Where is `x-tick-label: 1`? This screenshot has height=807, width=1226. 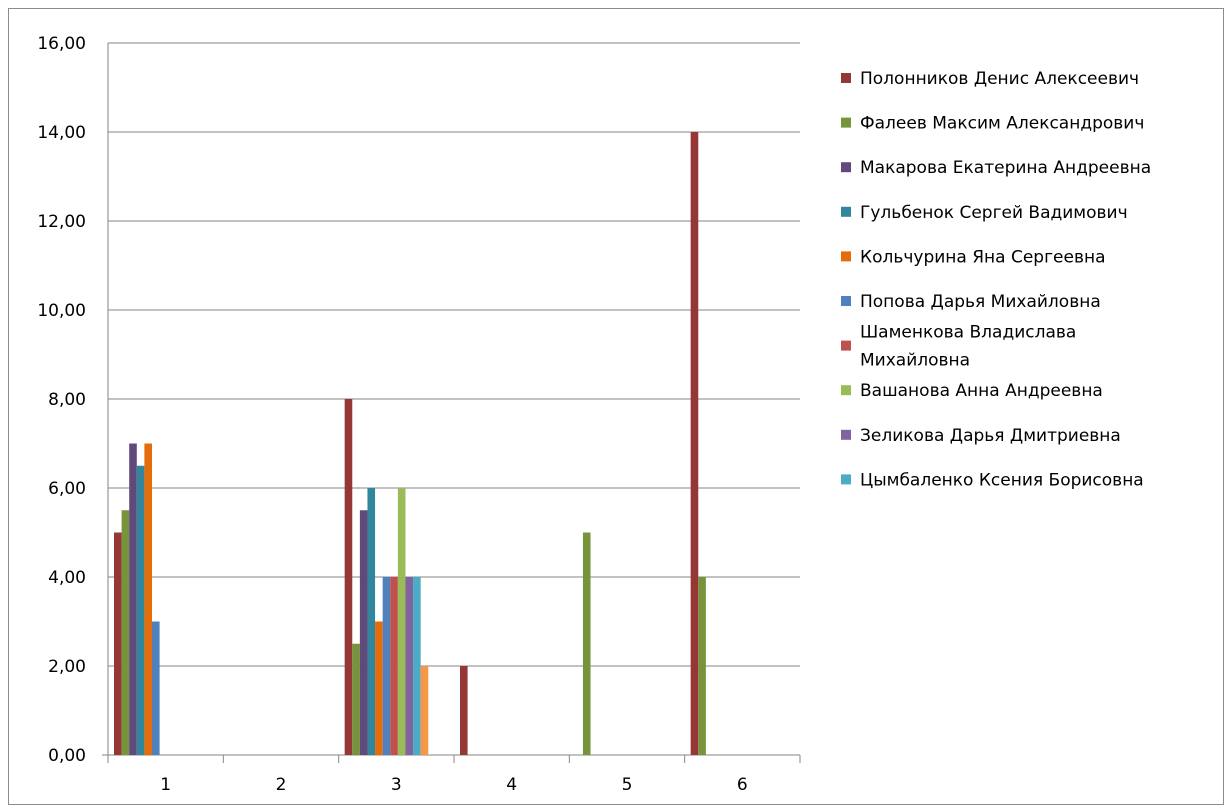 x-tick-label: 1 is located at coordinates (165, 785).